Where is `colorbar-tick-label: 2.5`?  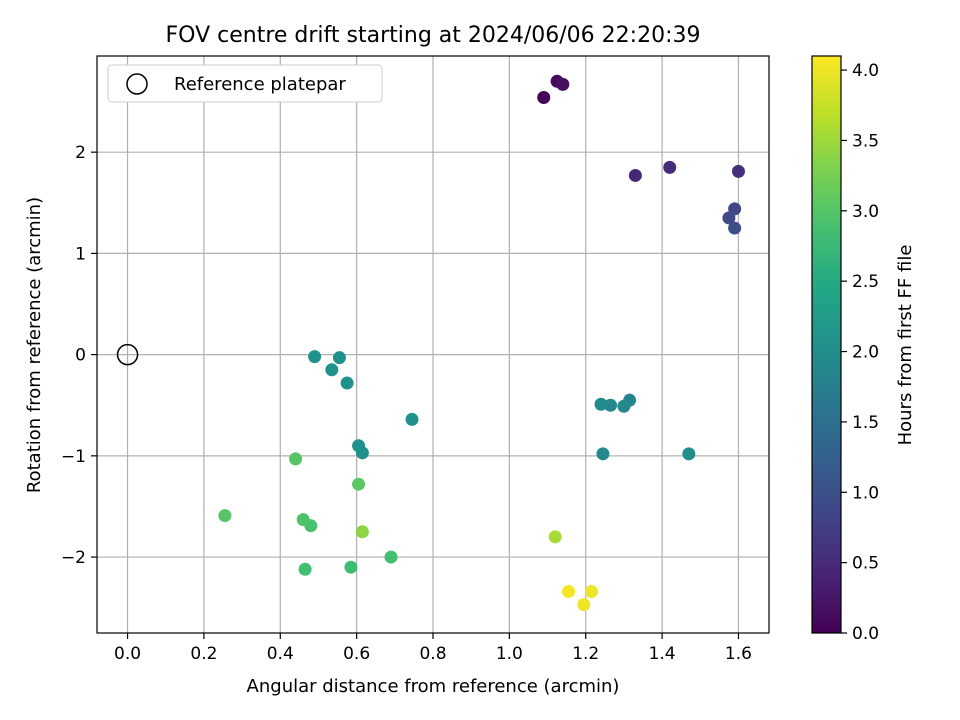
colorbar-tick-label: 2.5 is located at coordinates (865, 282).